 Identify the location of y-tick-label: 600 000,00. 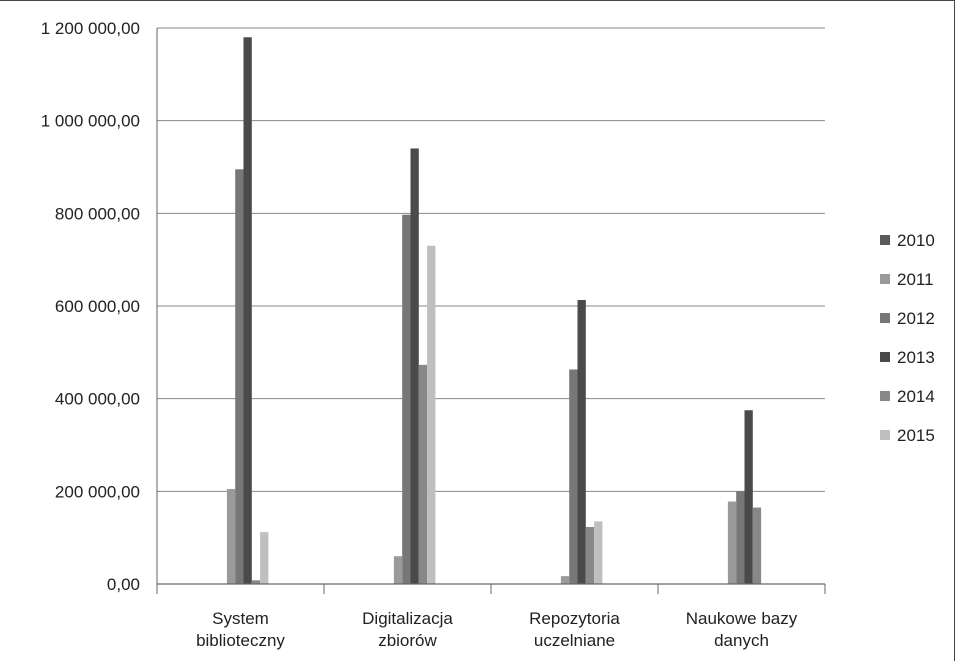
(97, 306).